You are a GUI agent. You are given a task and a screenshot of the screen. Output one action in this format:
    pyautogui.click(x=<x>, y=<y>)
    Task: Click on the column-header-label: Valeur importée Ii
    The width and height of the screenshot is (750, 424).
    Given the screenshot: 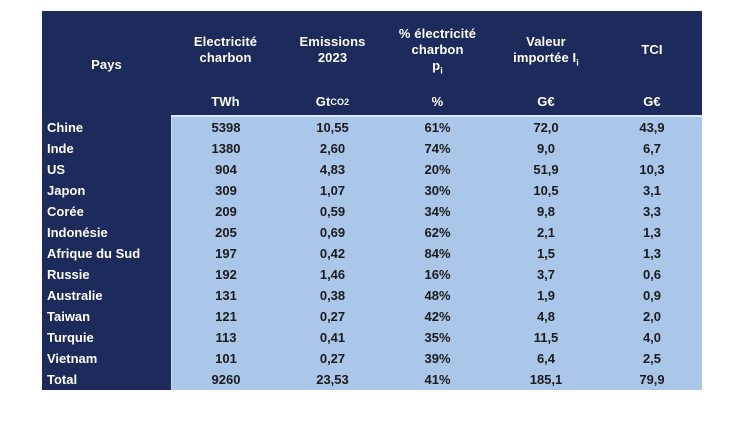 What is the action you would take?
    pyautogui.click(x=546, y=51)
    